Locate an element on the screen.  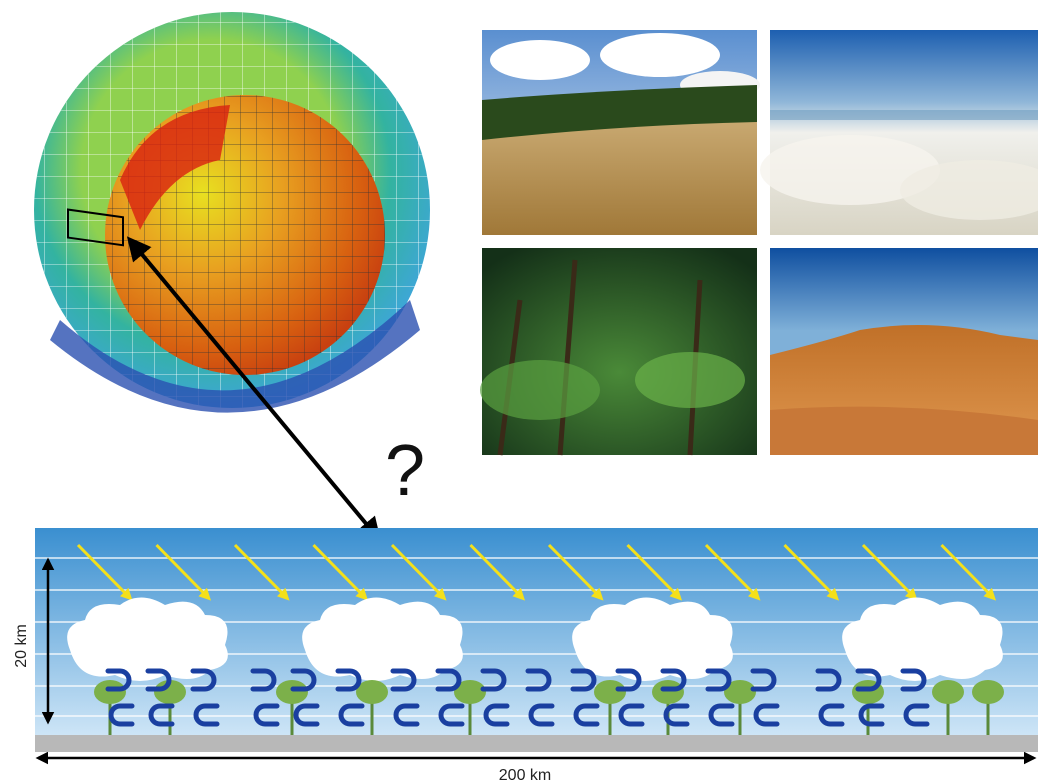
link-arrow is located at coordinates (254, 389).